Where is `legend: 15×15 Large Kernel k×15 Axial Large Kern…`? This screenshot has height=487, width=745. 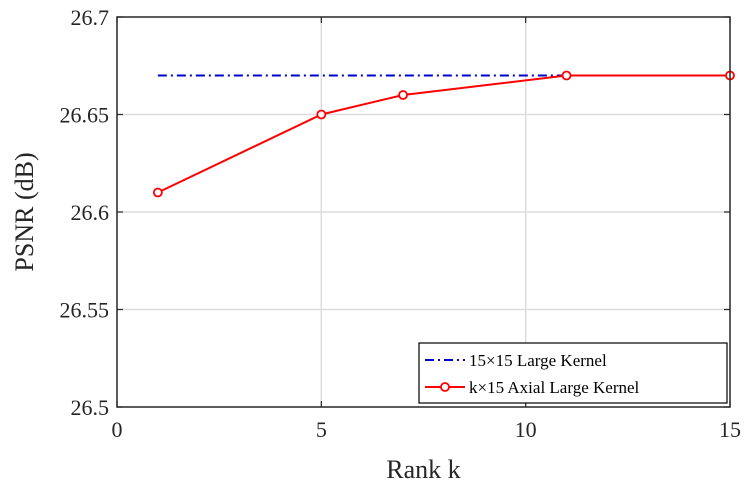 legend: 15×15 Large Kernel k×15 Axial Large Kern… is located at coordinates (573, 373).